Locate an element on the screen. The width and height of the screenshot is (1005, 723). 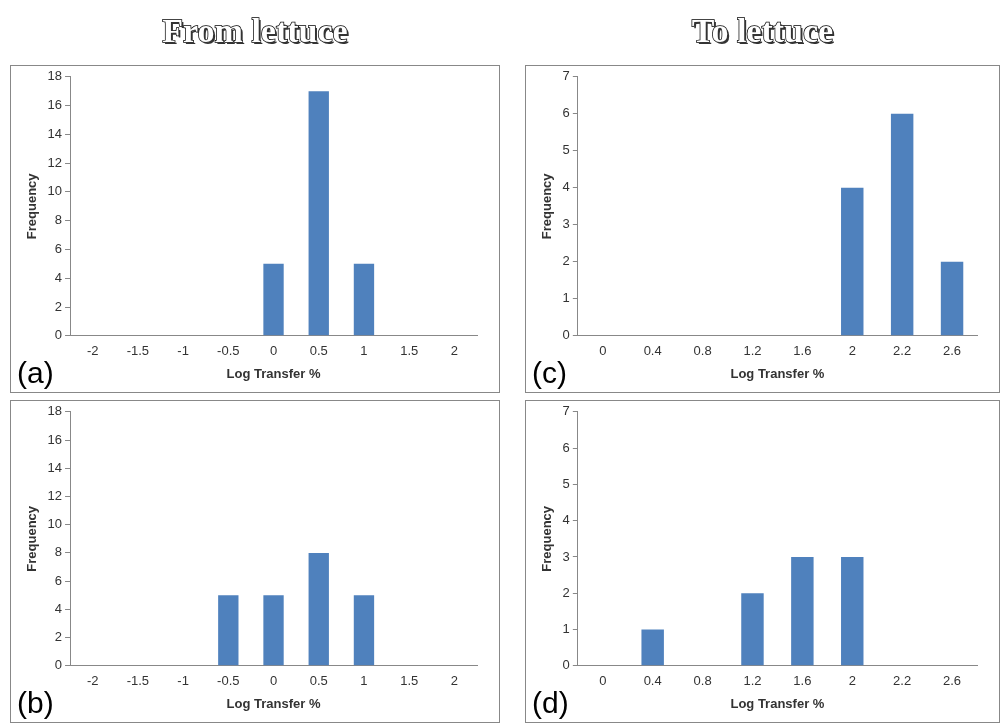
text: (d) is located at coordinates (550, 703).